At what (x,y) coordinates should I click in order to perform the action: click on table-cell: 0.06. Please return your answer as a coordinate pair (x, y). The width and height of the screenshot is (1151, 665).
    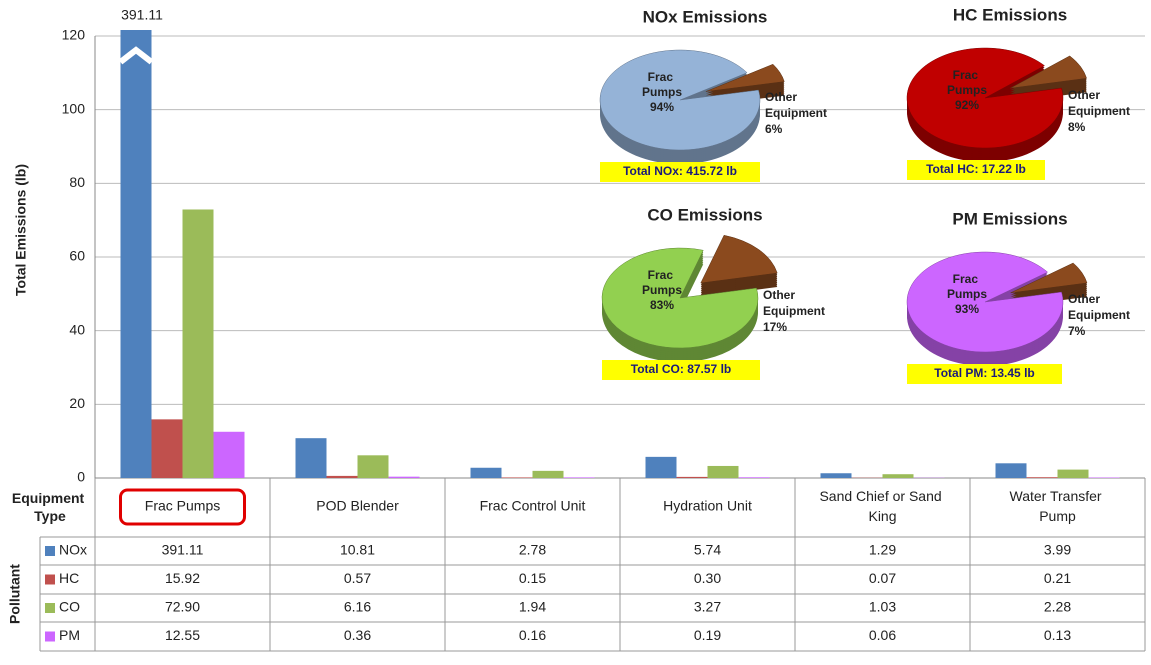
    Looking at the image, I should click on (882, 635).